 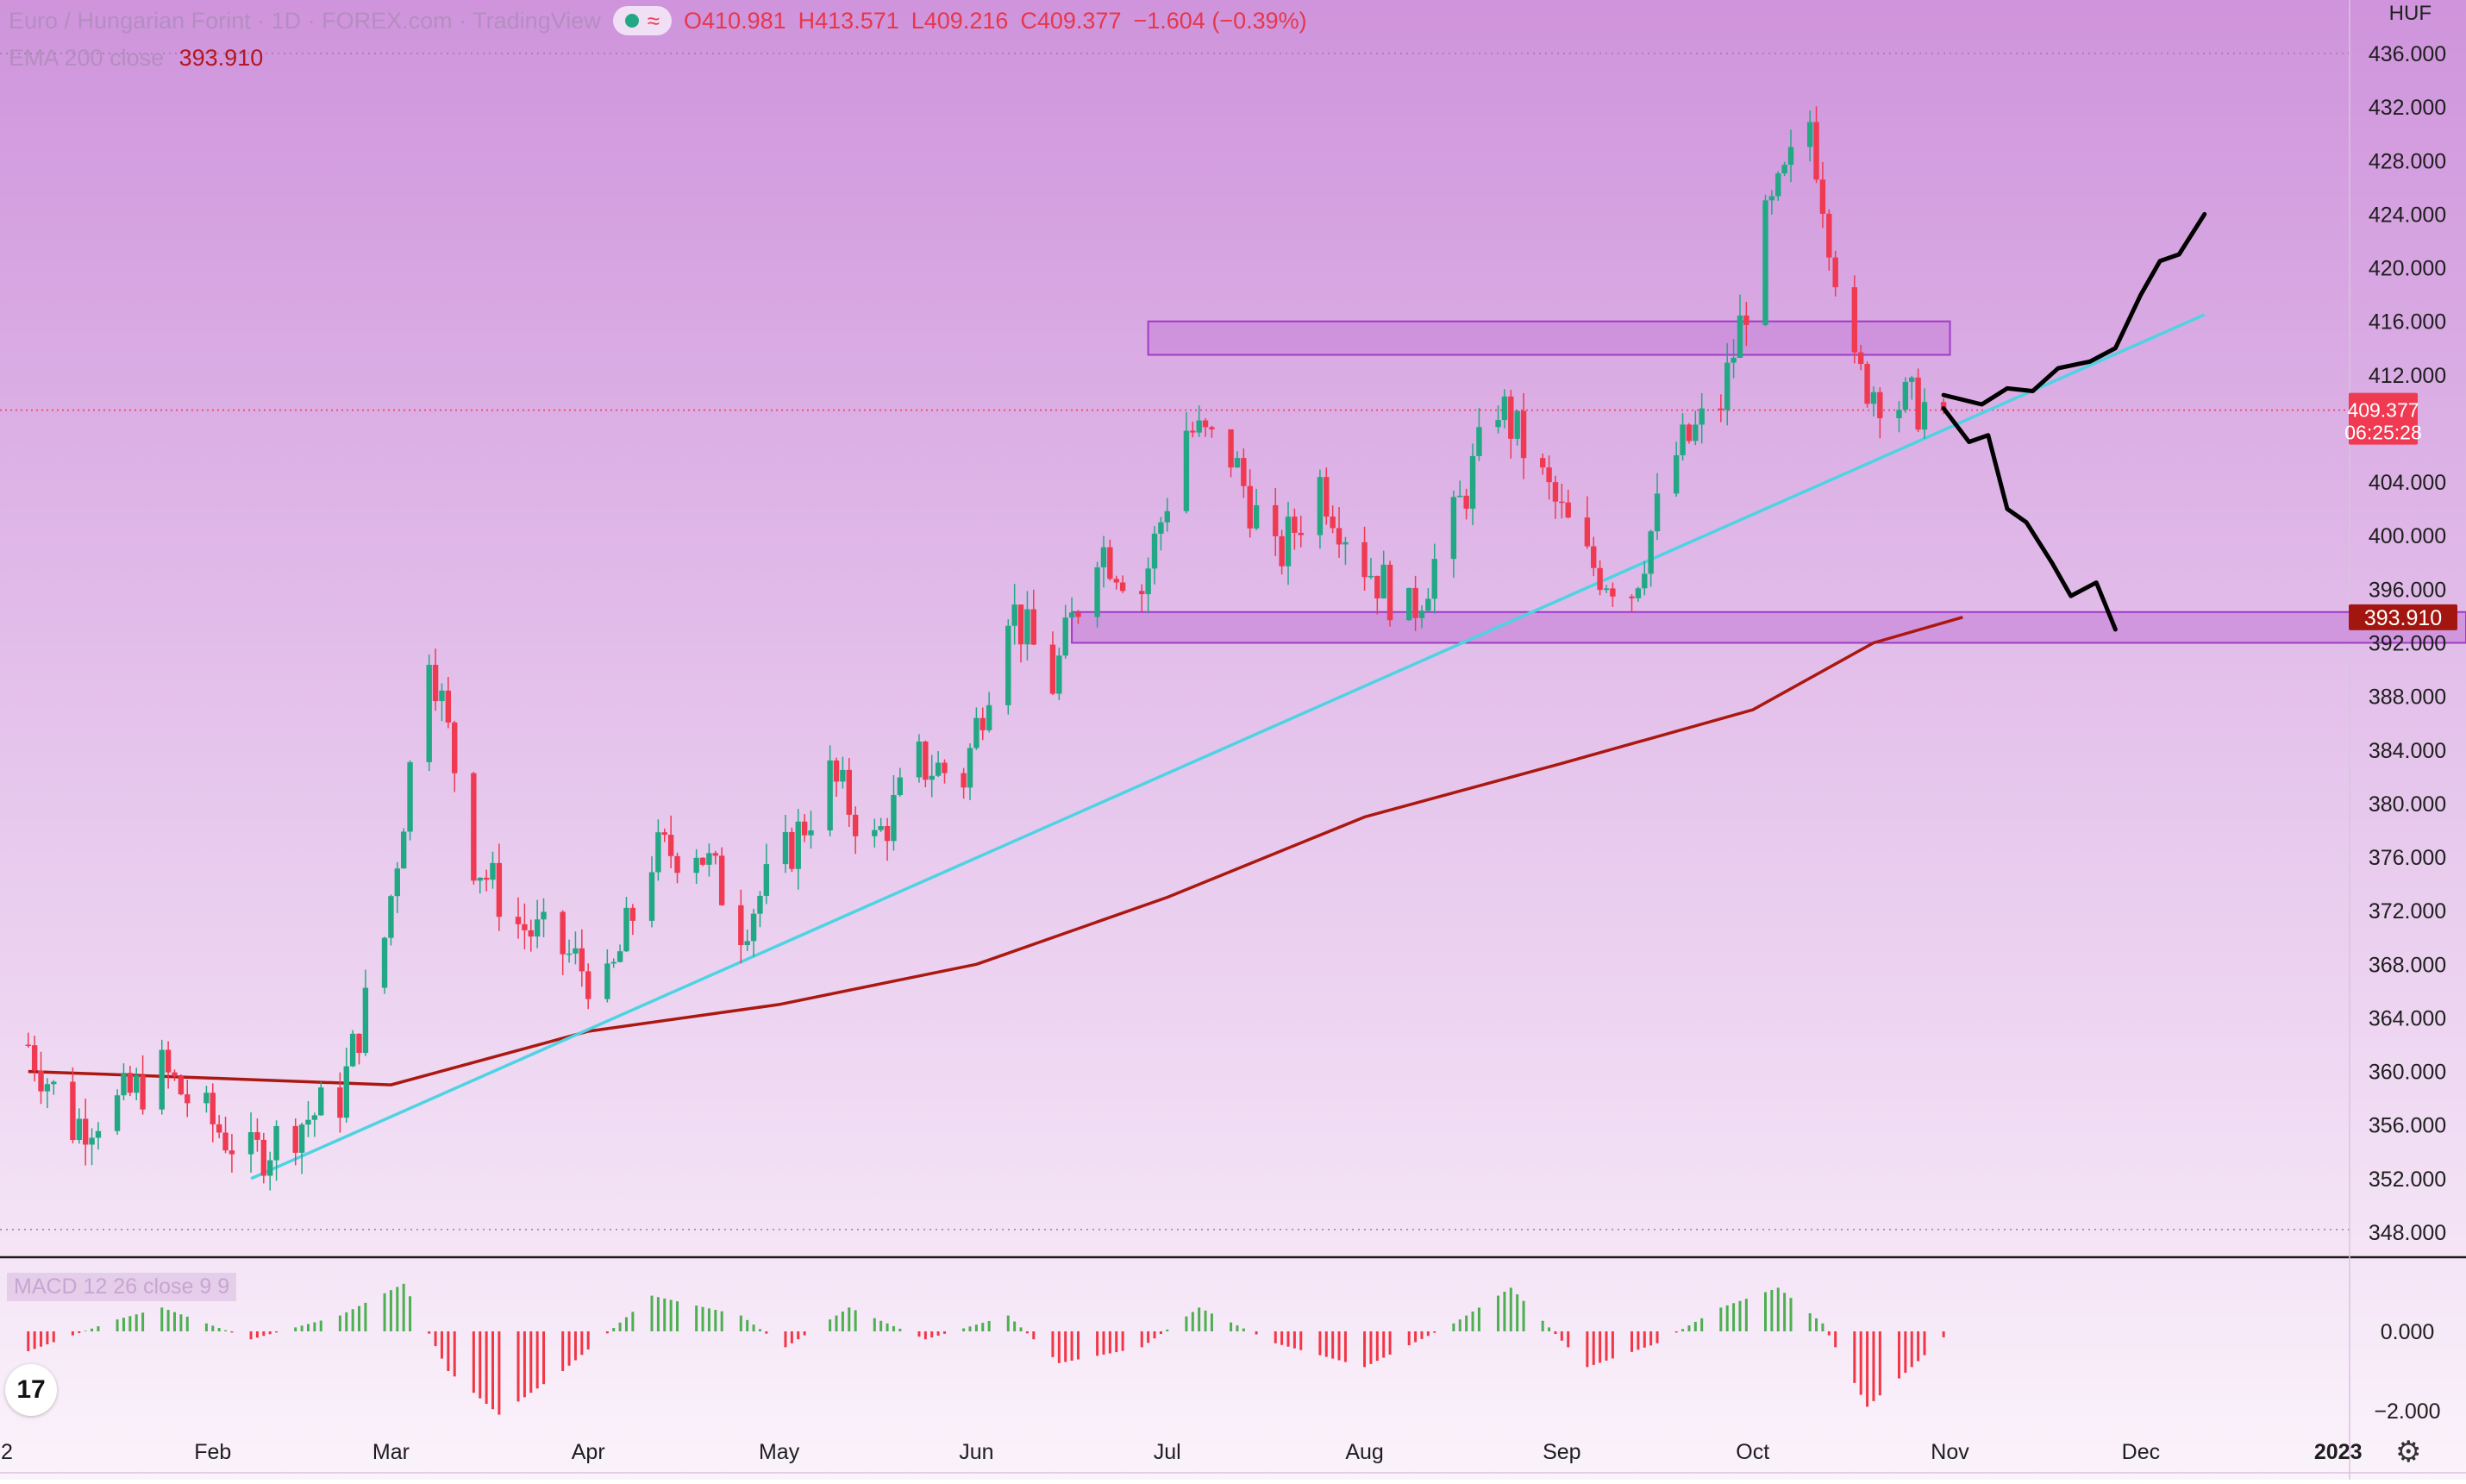 I want to click on price-tick-label: 436.000, so click(x=2407, y=54).